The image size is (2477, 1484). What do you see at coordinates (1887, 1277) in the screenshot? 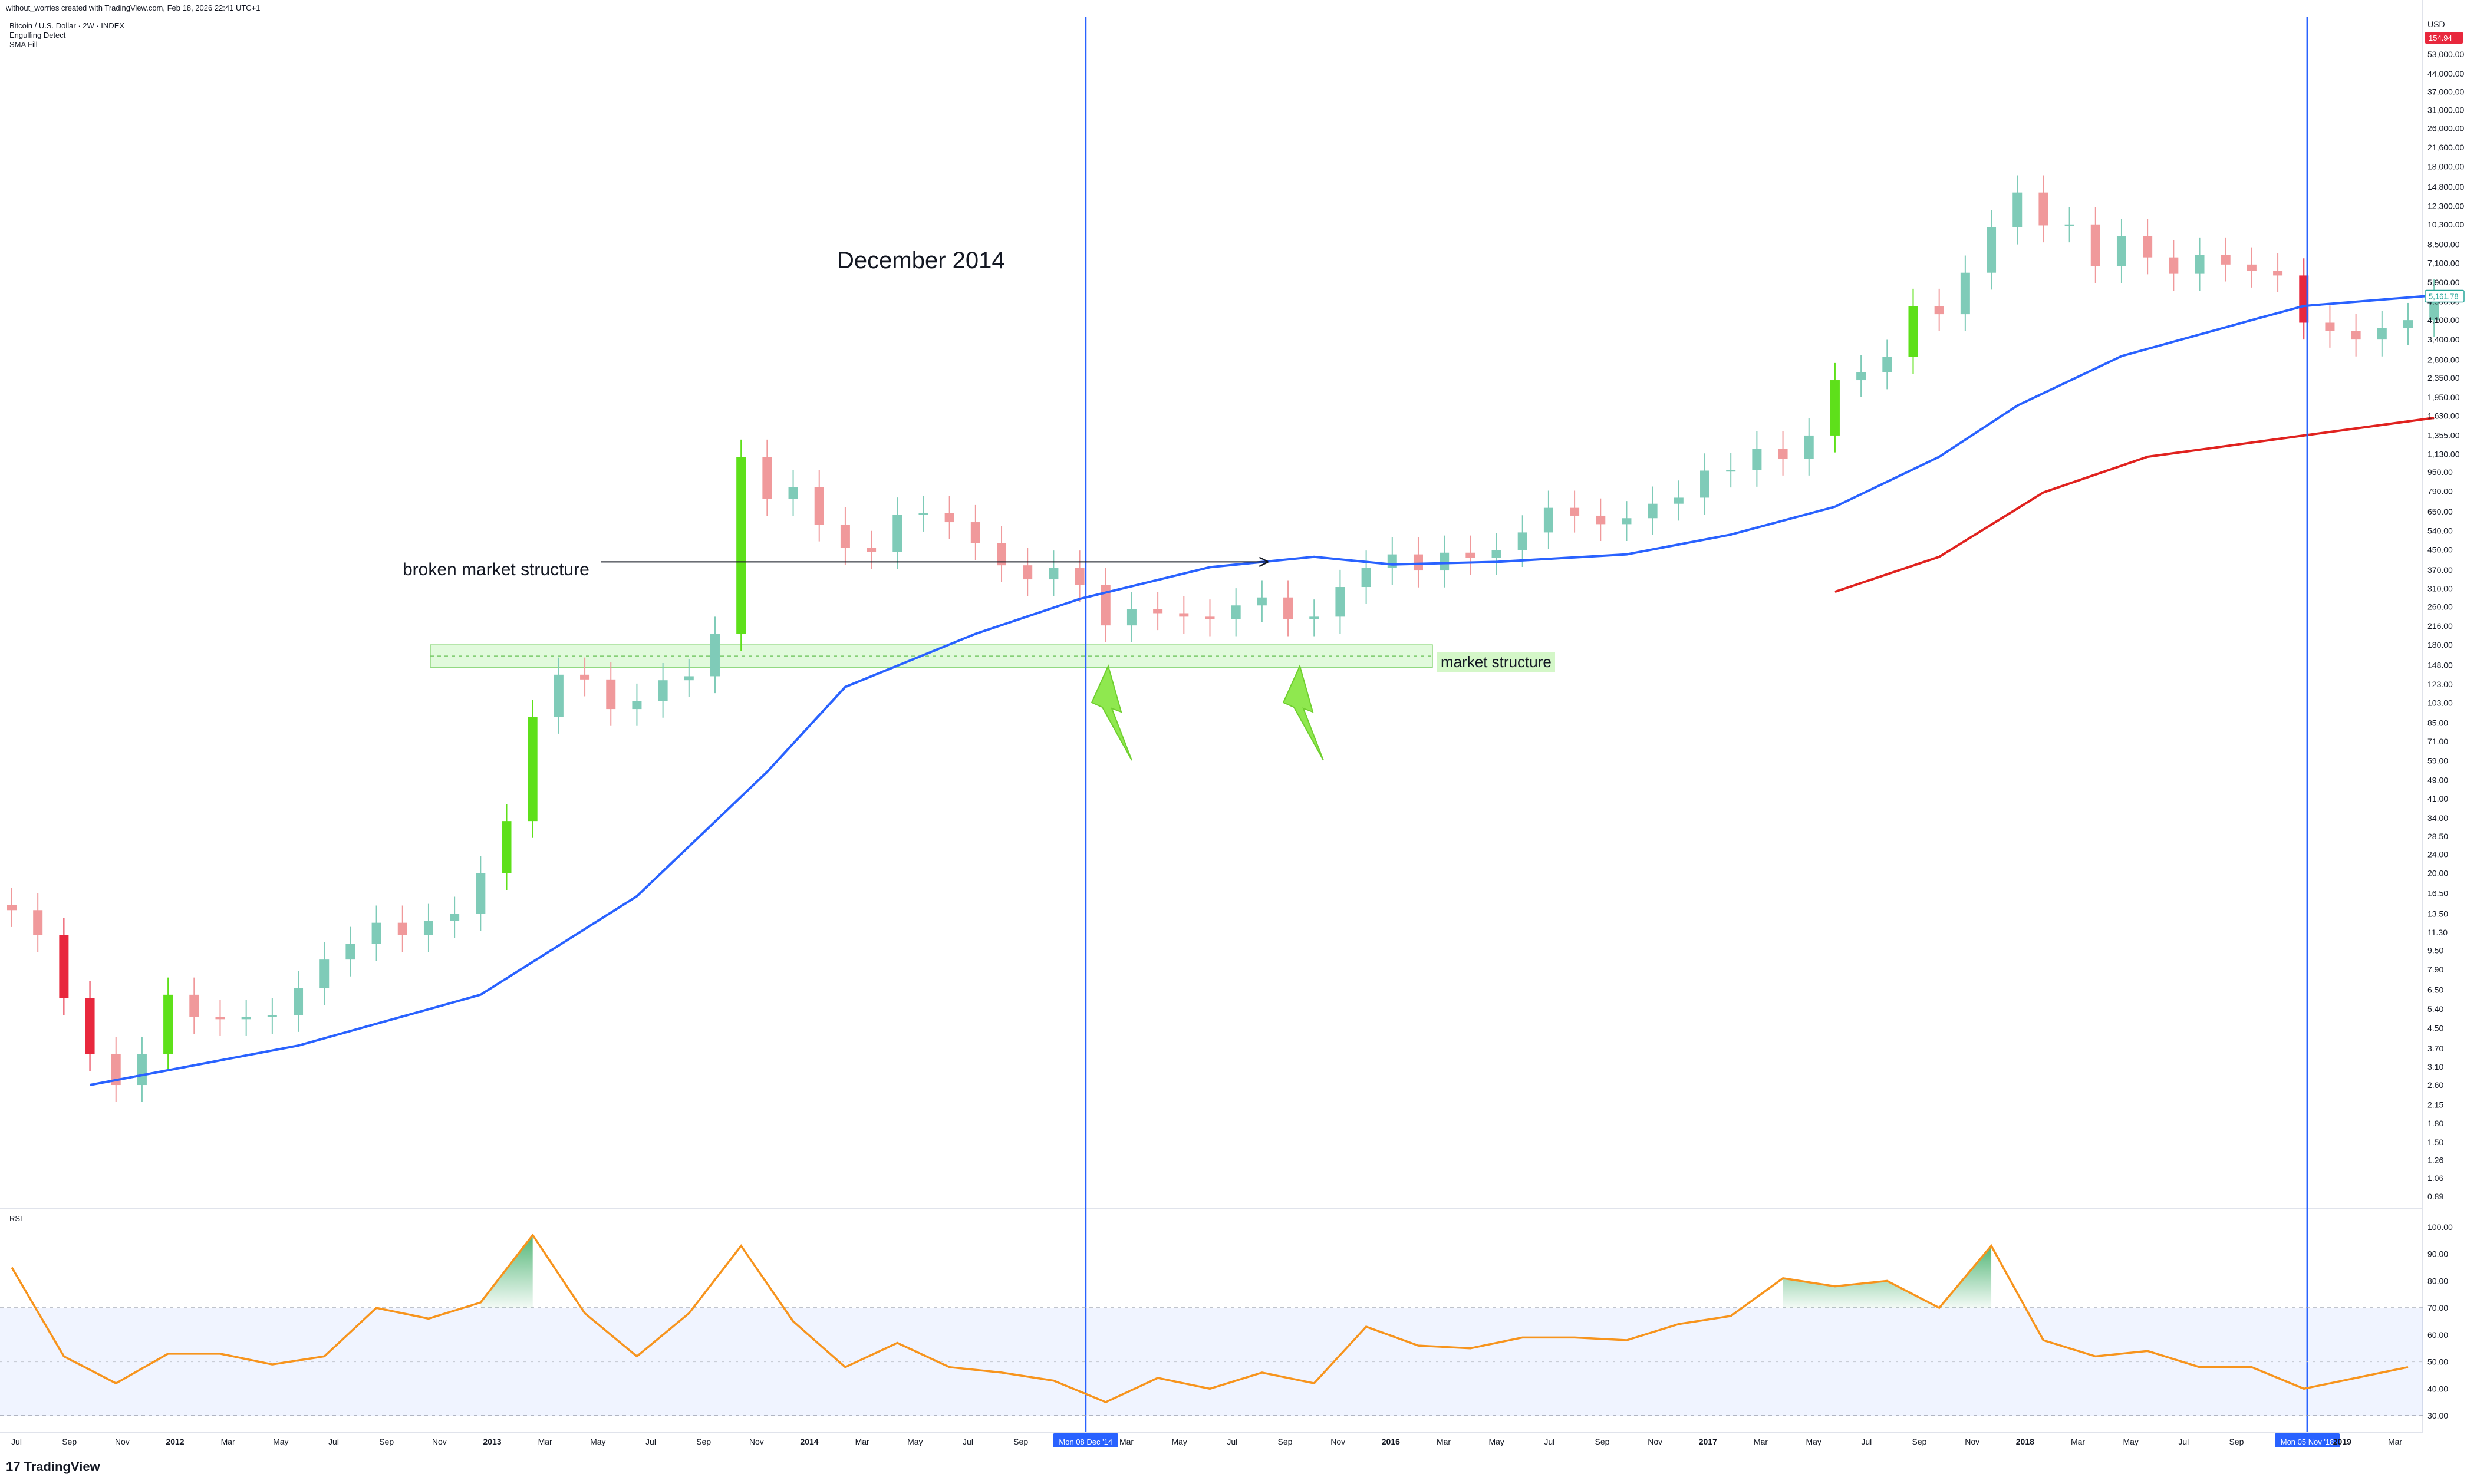
I see `rsi-overbought-fill` at bounding box center [1887, 1277].